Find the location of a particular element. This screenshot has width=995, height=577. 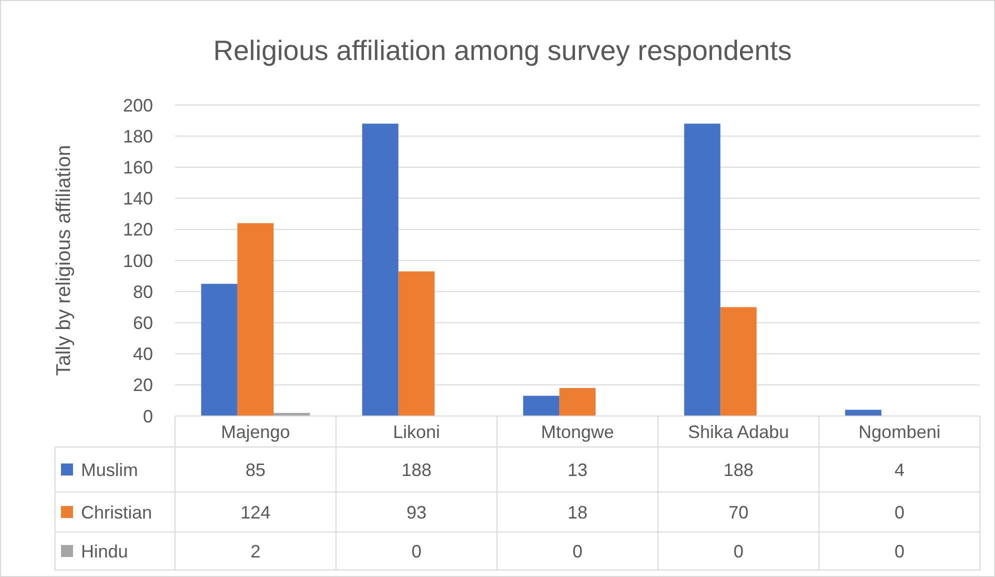

y-tick-label: 200 is located at coordinates (137, 105).